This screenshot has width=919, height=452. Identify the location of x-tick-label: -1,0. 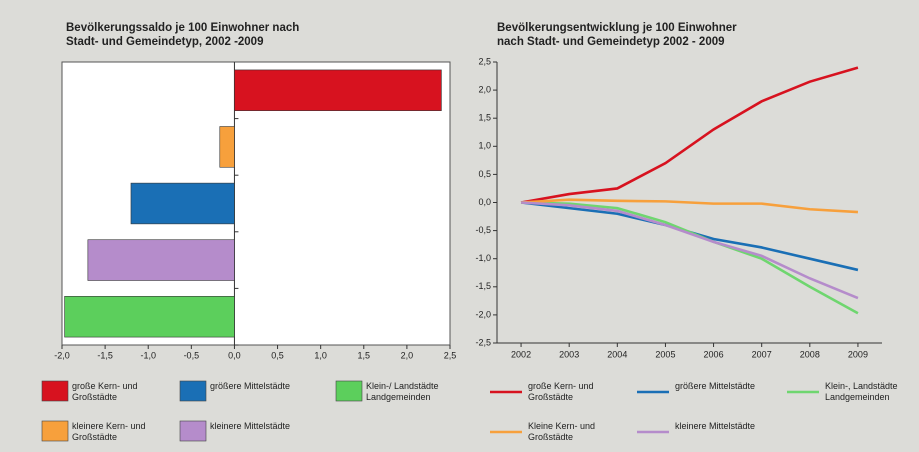
(148, 355).